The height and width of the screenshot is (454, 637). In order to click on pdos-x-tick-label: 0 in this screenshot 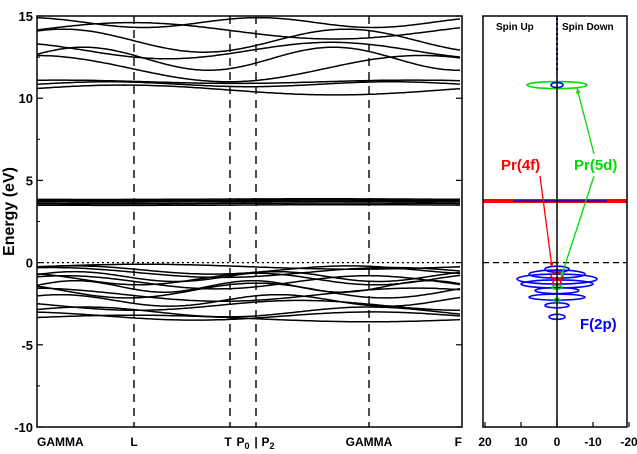, I will do `click(557, 442)`.